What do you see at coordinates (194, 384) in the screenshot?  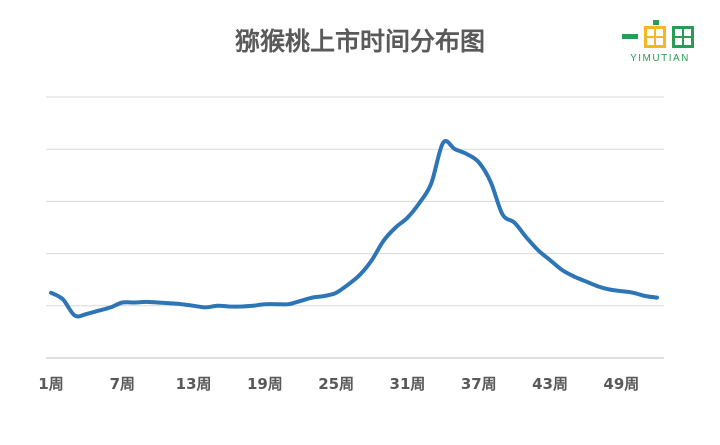 I see `x-tick-label: 13周` at bounding box center [194, 384].